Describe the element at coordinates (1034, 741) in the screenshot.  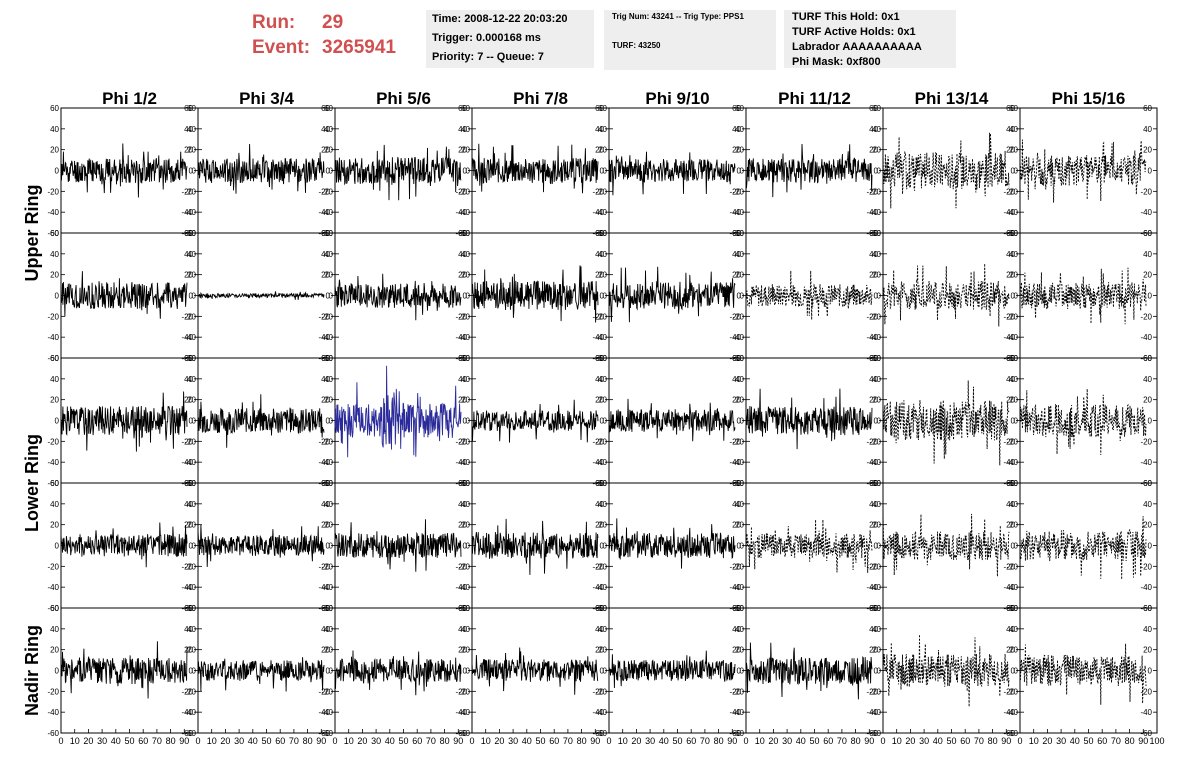
I see `x-tick-label: 10` at that location.